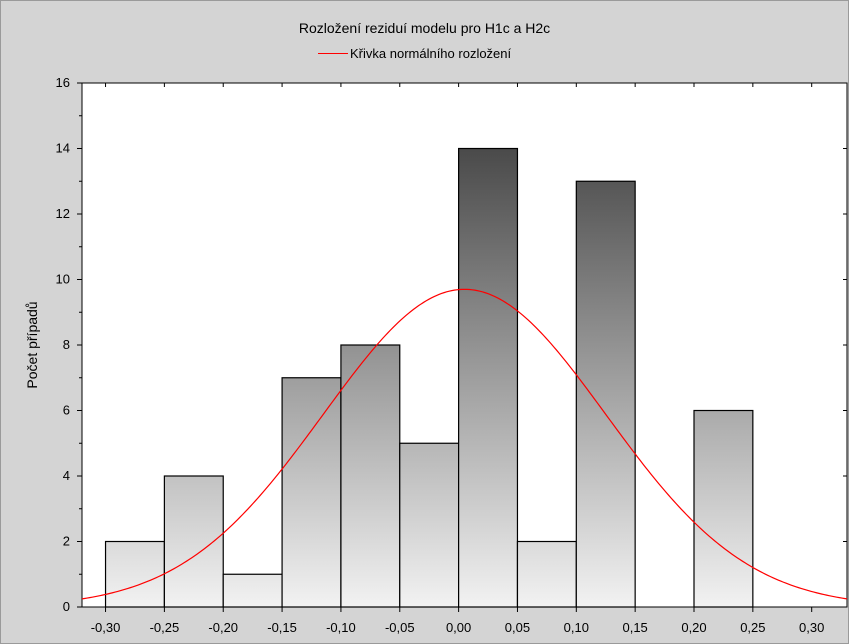 The height and width of the screenshot is (644, 849). Describe the element at coordinates (634, 627) in the screenshot. I see `x-tick-label: 0,15` at that location.